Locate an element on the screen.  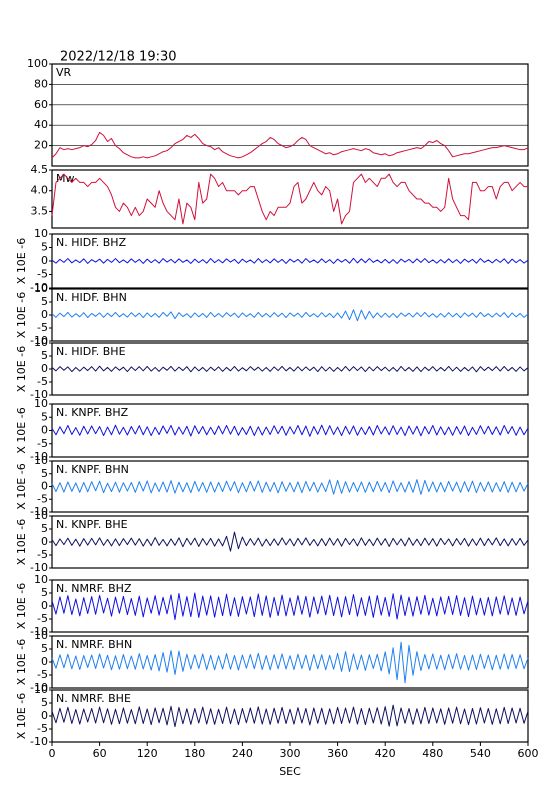
x-tick-label: 180 is located at coordinates (194, 753).